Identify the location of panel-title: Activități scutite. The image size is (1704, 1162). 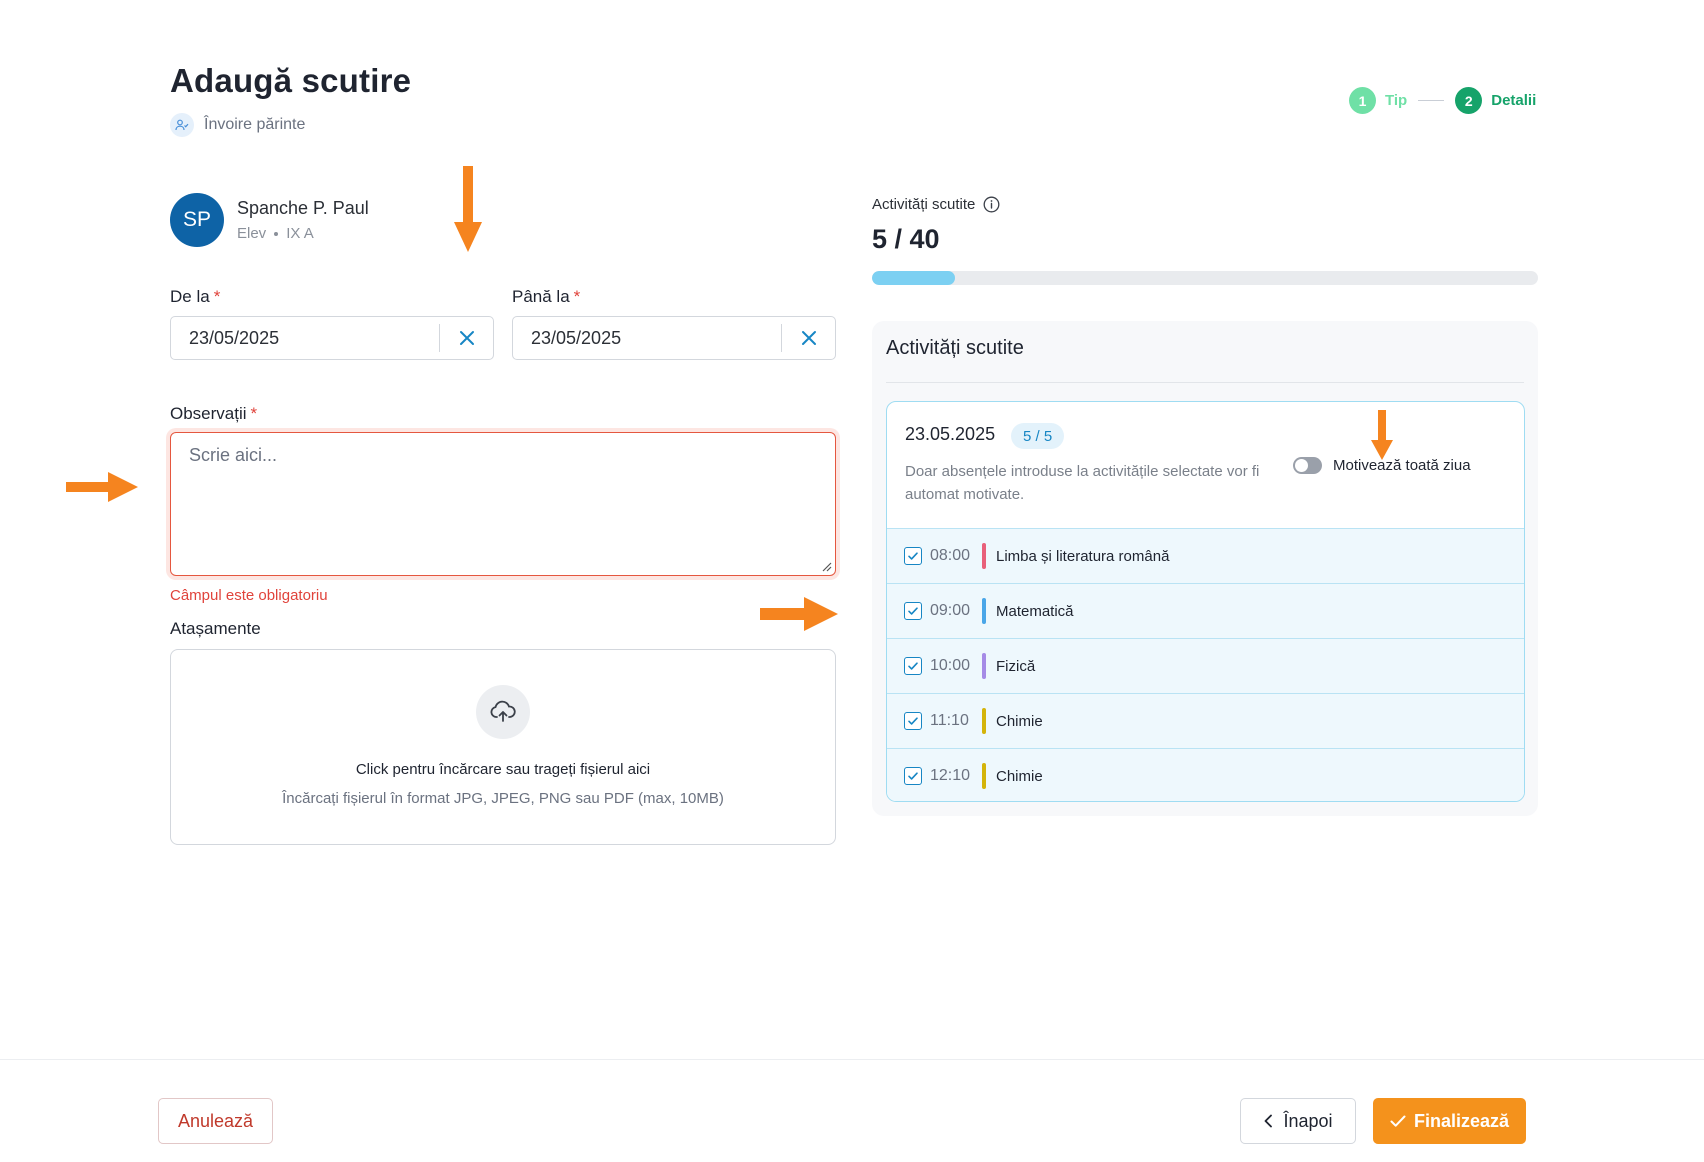
(955, 348).